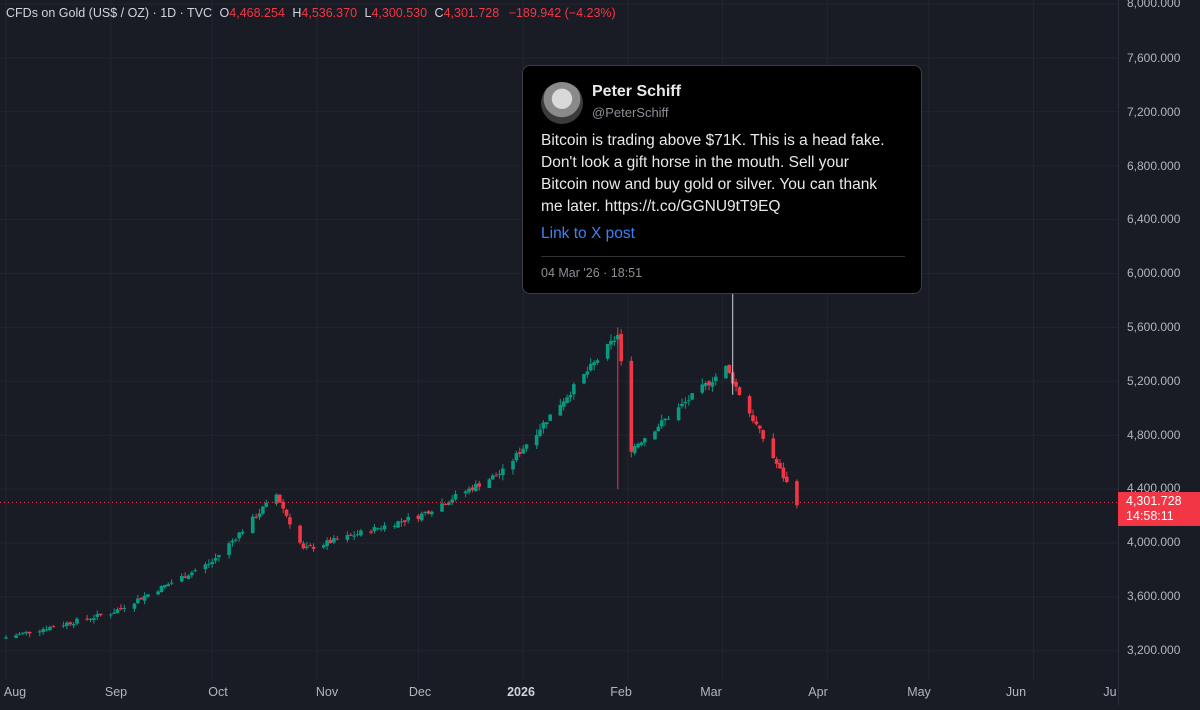 The image size is (1200, 710). I want to click on high-key: H, so click(297, 13).